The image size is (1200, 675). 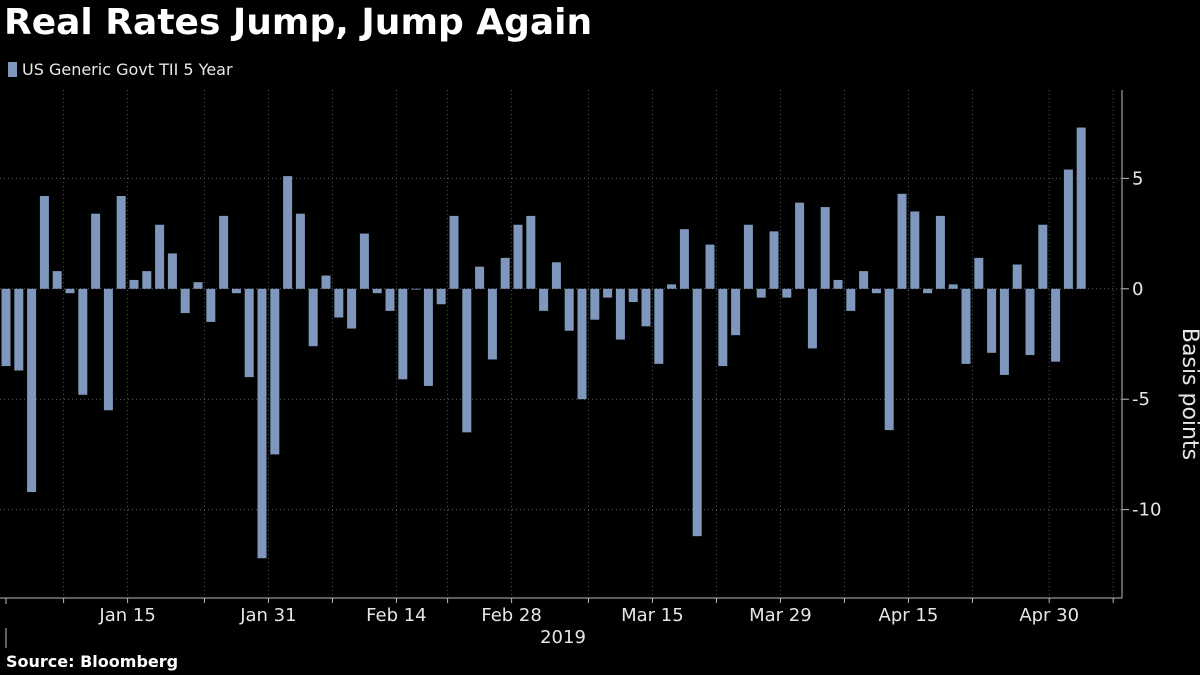 I want to click on chart-title: Real Rates Jump, Jump Again, so click(x=298, y=22).